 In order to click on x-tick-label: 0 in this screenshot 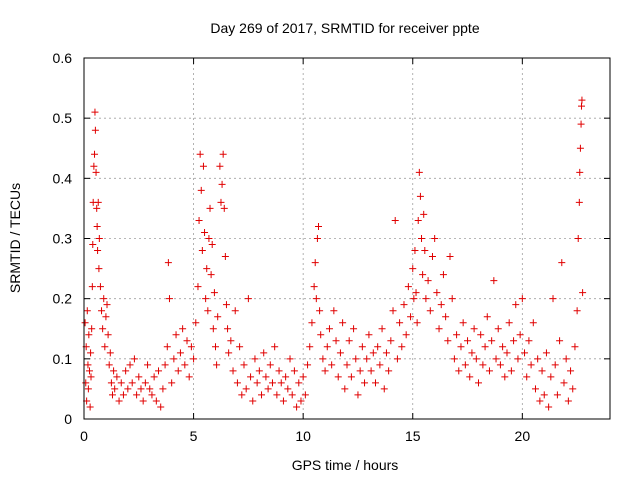, I will do `click(84, 436)`.